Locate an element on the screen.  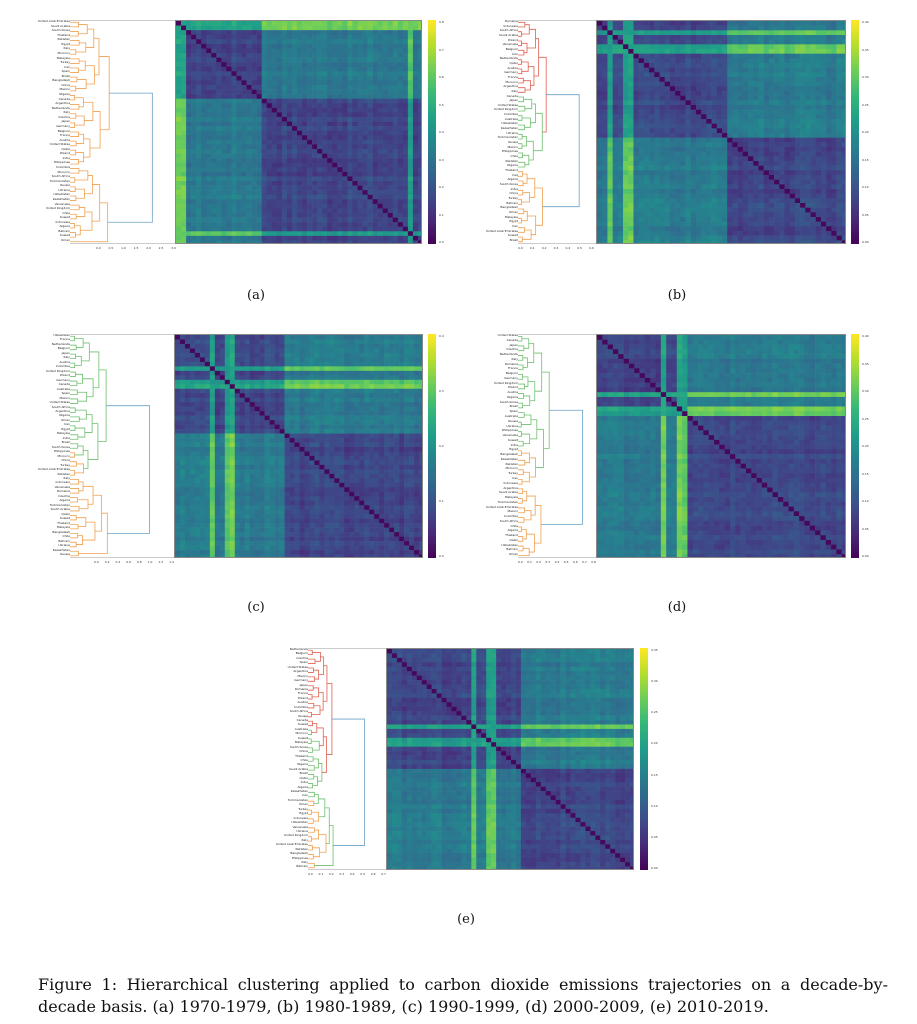
x-tick-label: 1.4 is located at coordinates (171, 562).